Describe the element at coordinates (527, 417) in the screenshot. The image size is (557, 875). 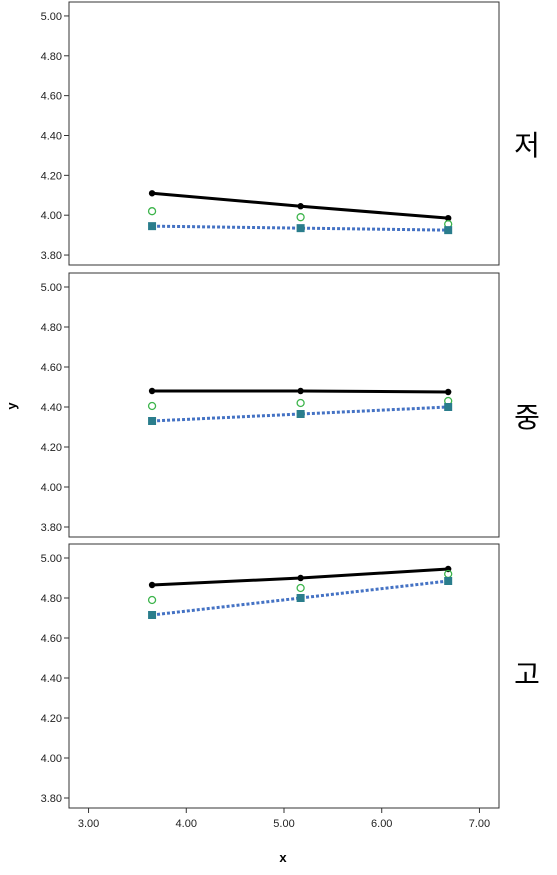
I see `panel-label: 중` at that location.